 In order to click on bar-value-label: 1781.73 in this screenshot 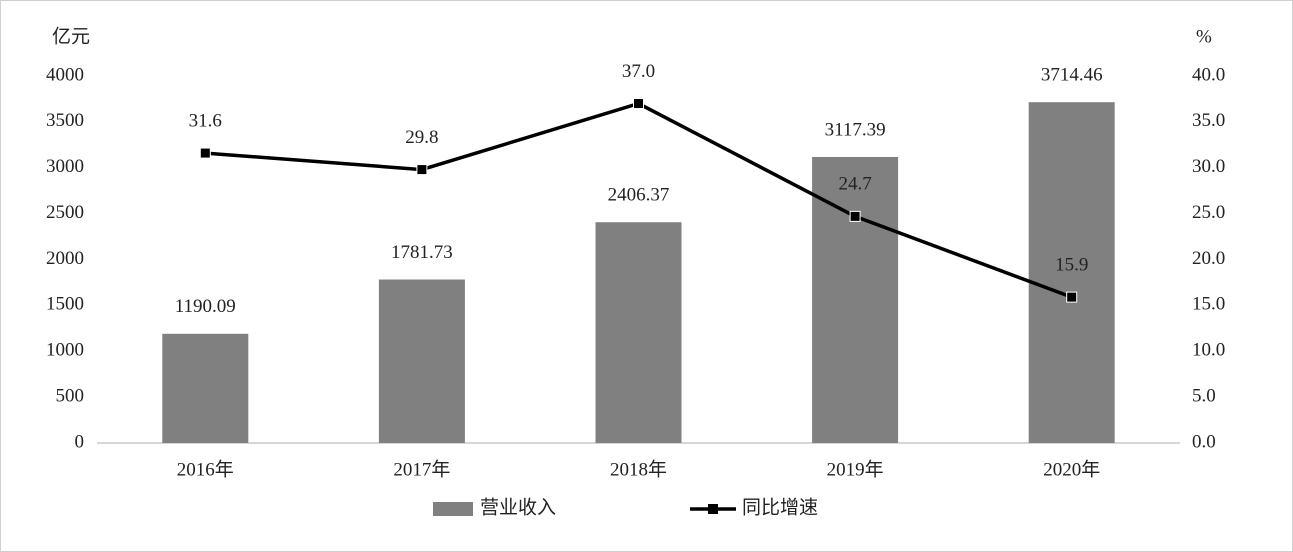, I will do `click(422, 252)`.